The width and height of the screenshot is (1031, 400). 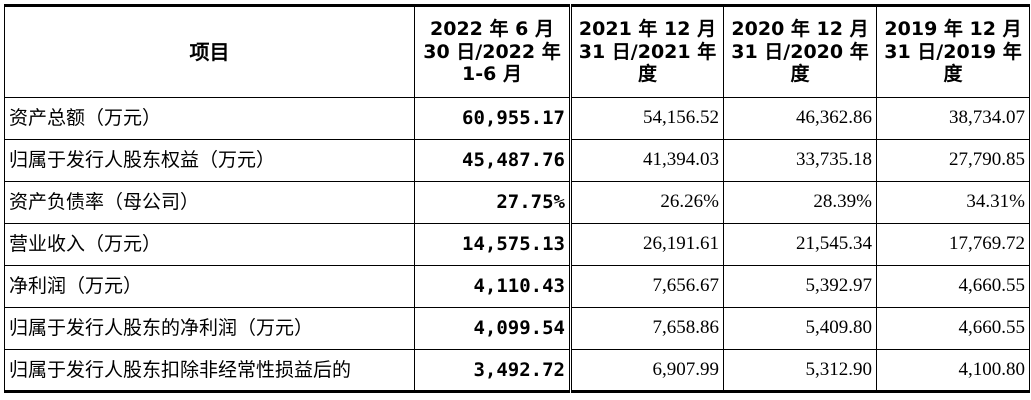 What do you see at coordinates (800, 286) in the screenshot?
I see `cell-2020: 5,392.97` at bounding box center [800, 286].